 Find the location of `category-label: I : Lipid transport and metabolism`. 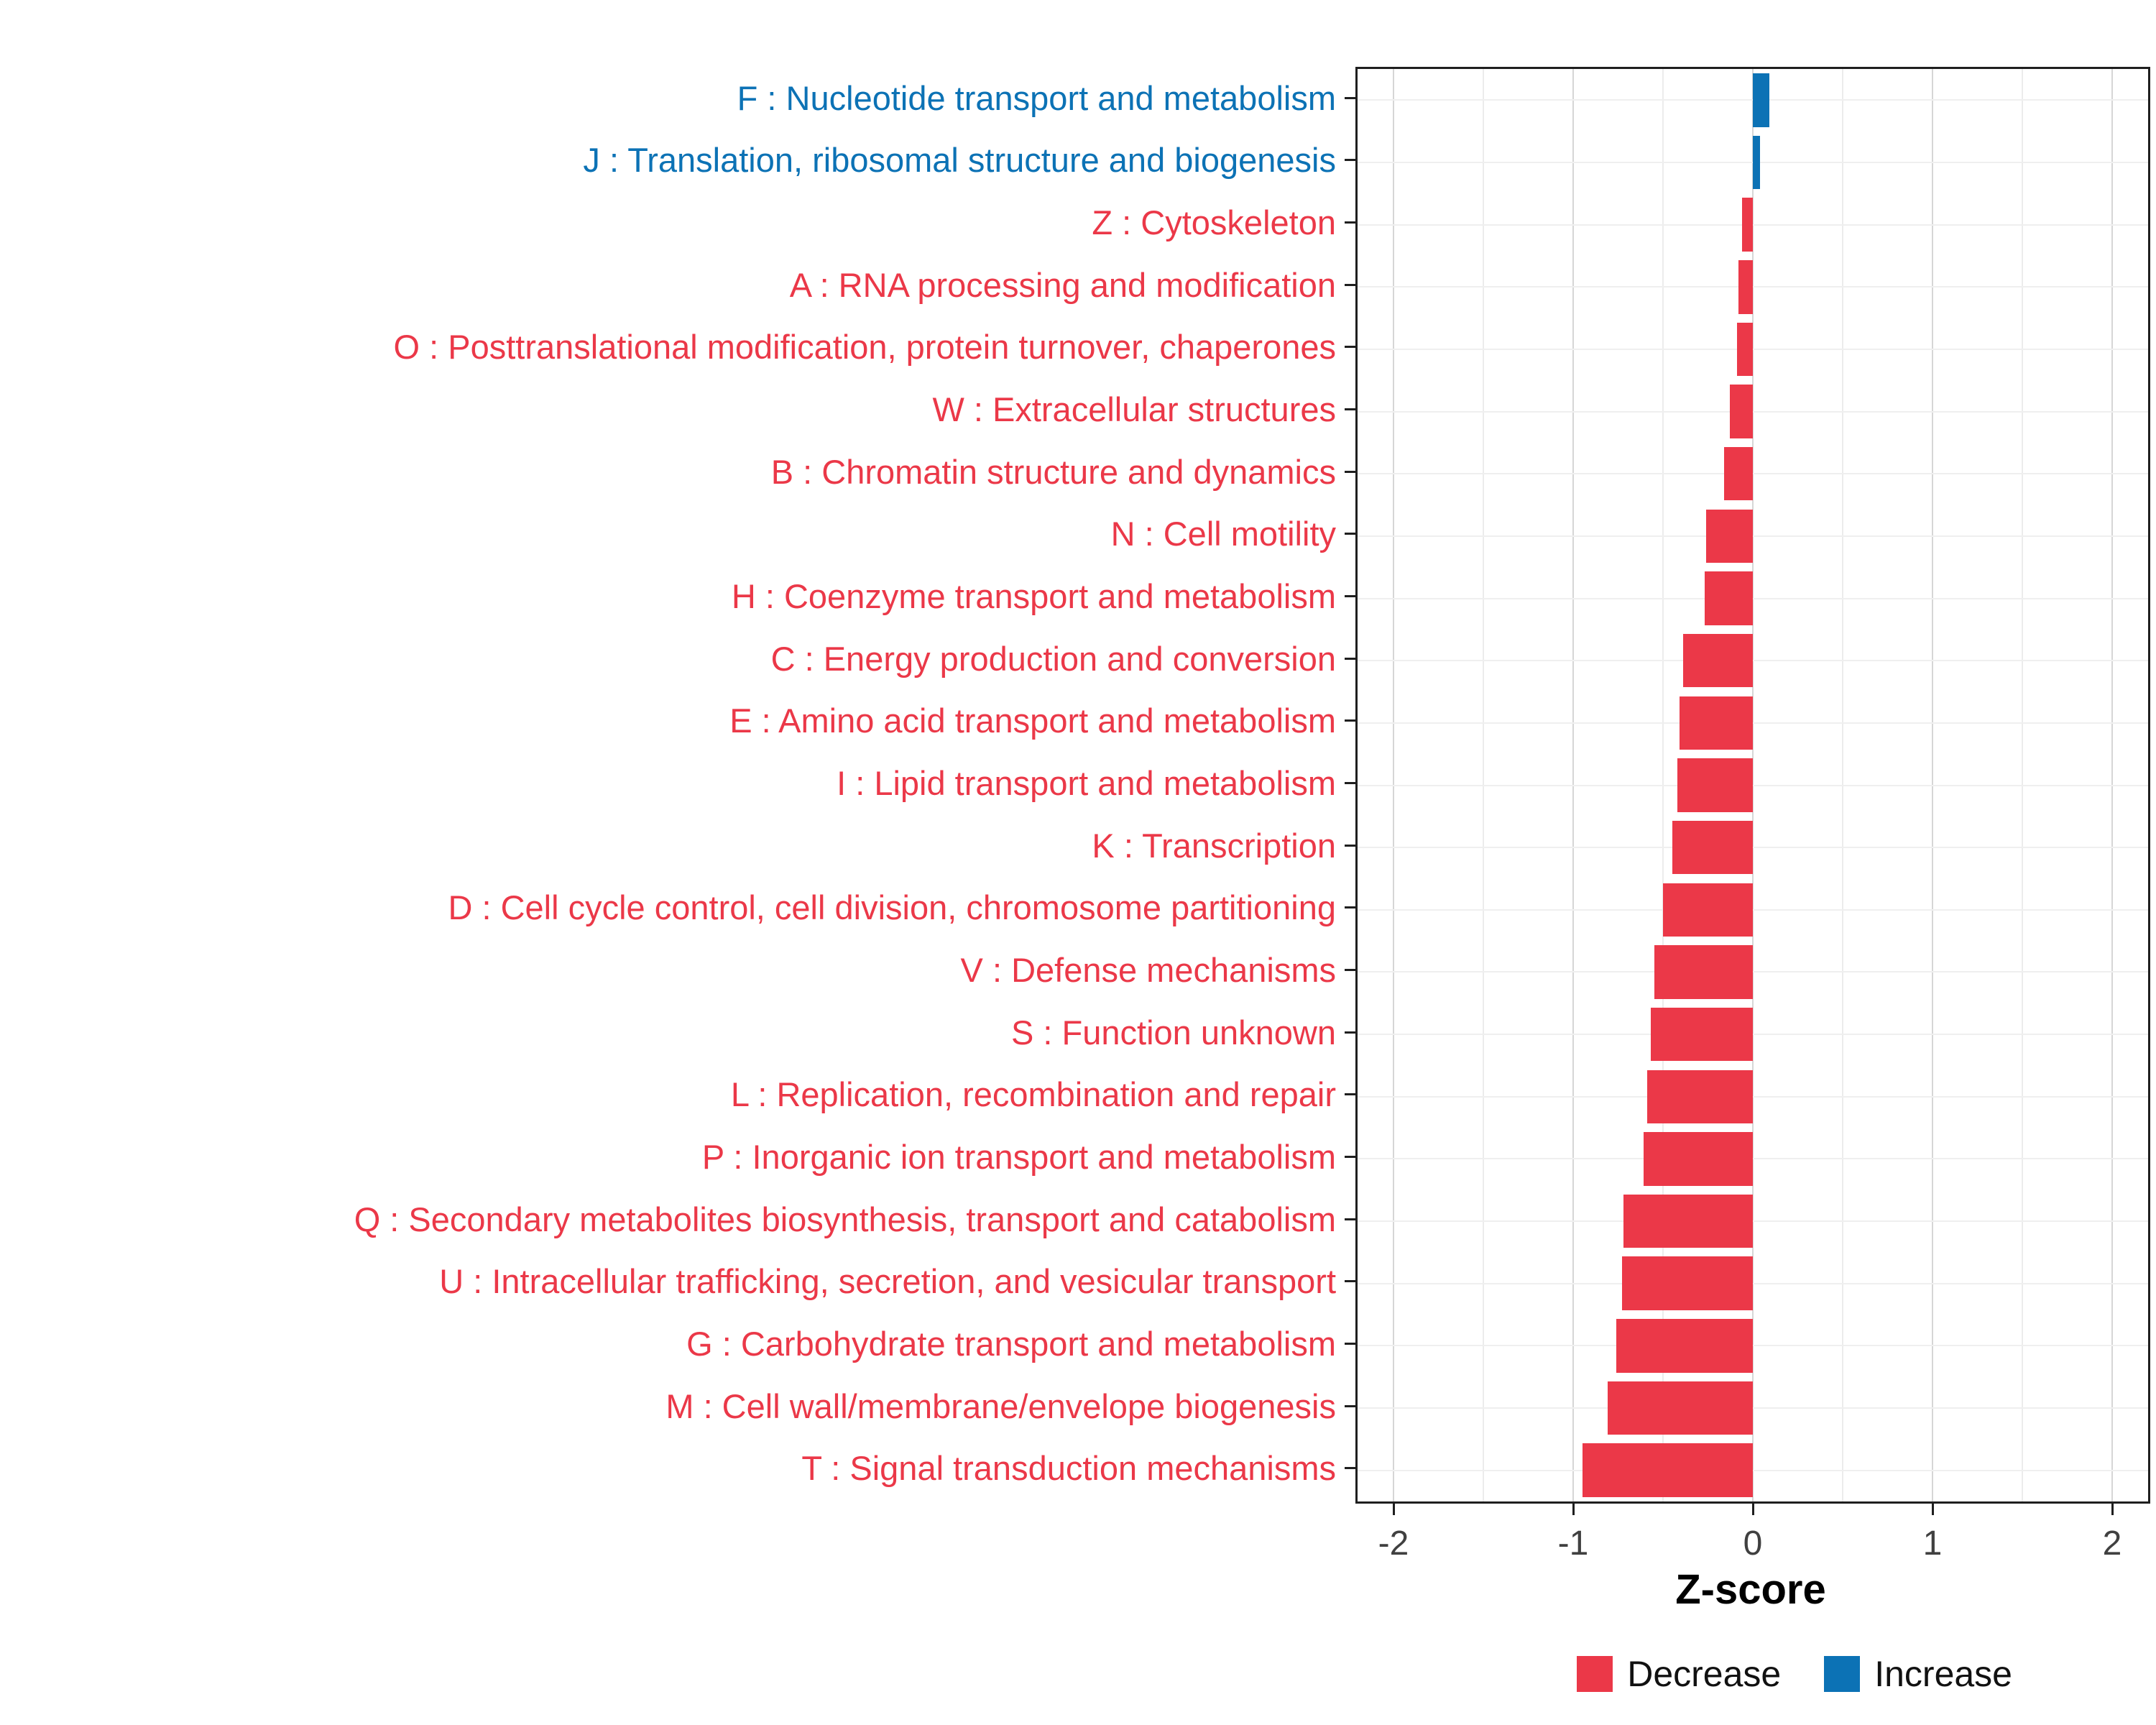

category-label: I : Lipid transport and metabolism is located at coordinates (1086, 782).